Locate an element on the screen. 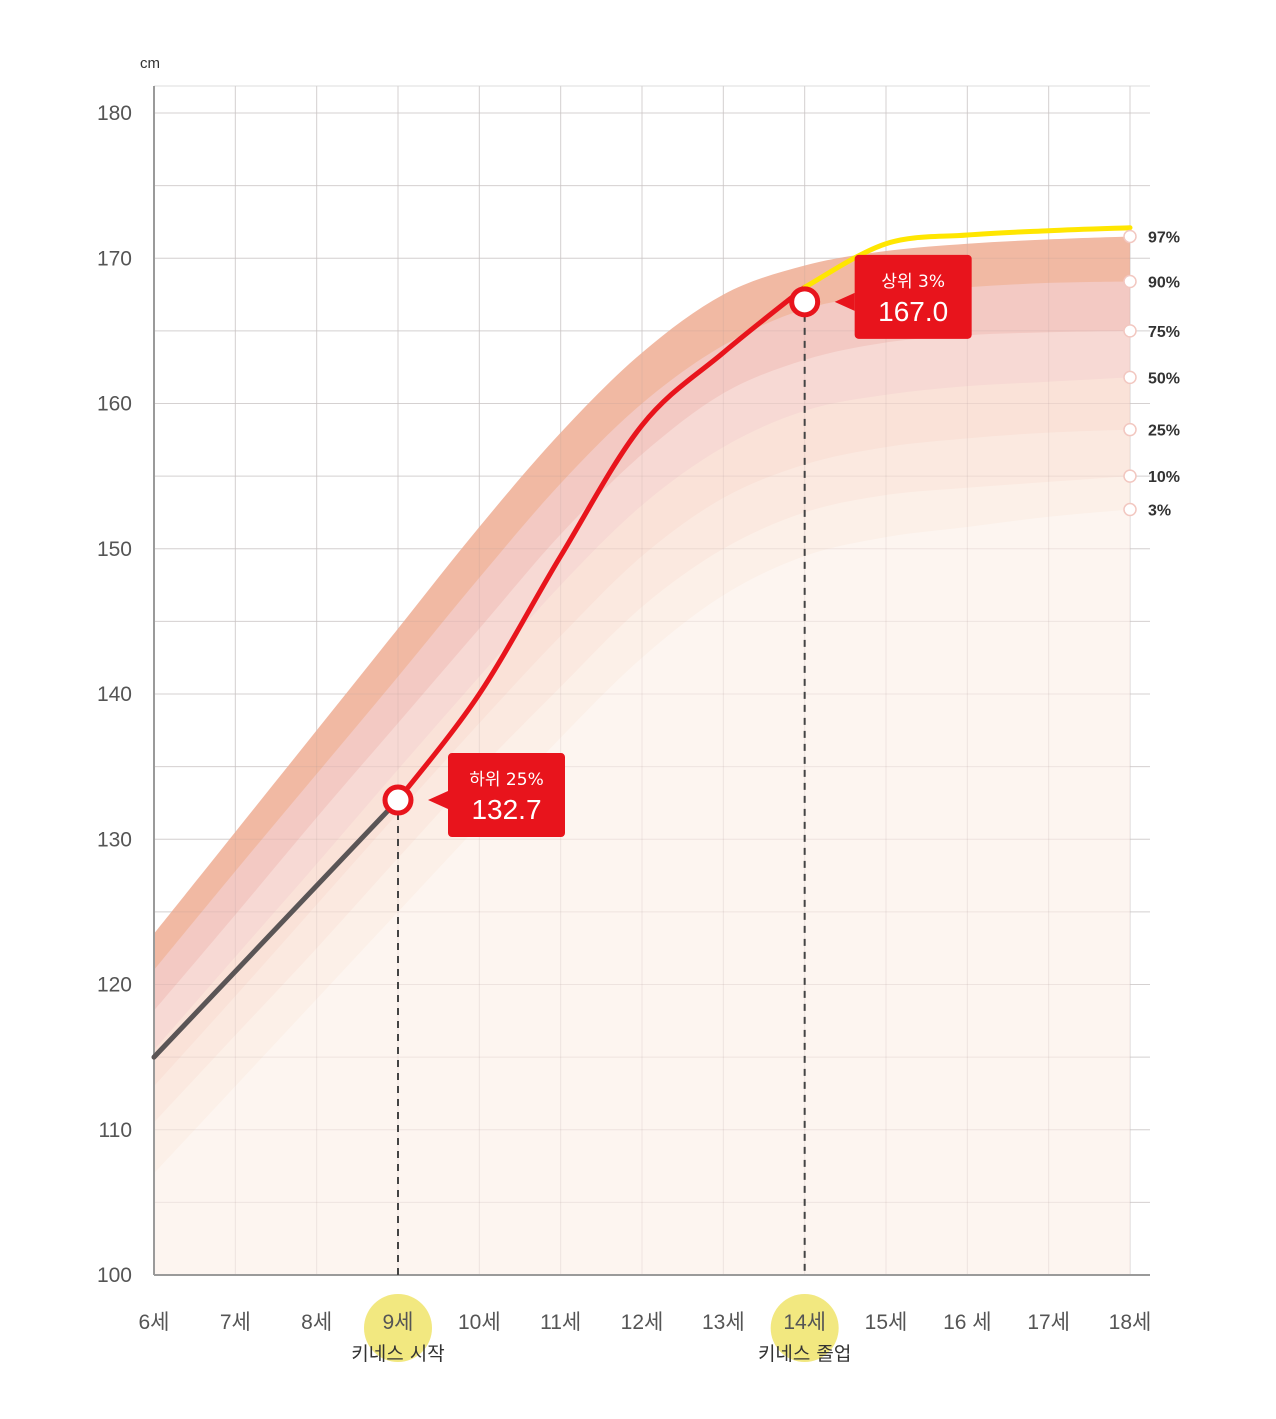 Image resolution: width=1276 pixels, height=1419 pixels. x-tick-label: 17세 is located at coordinates (1048, 1322).